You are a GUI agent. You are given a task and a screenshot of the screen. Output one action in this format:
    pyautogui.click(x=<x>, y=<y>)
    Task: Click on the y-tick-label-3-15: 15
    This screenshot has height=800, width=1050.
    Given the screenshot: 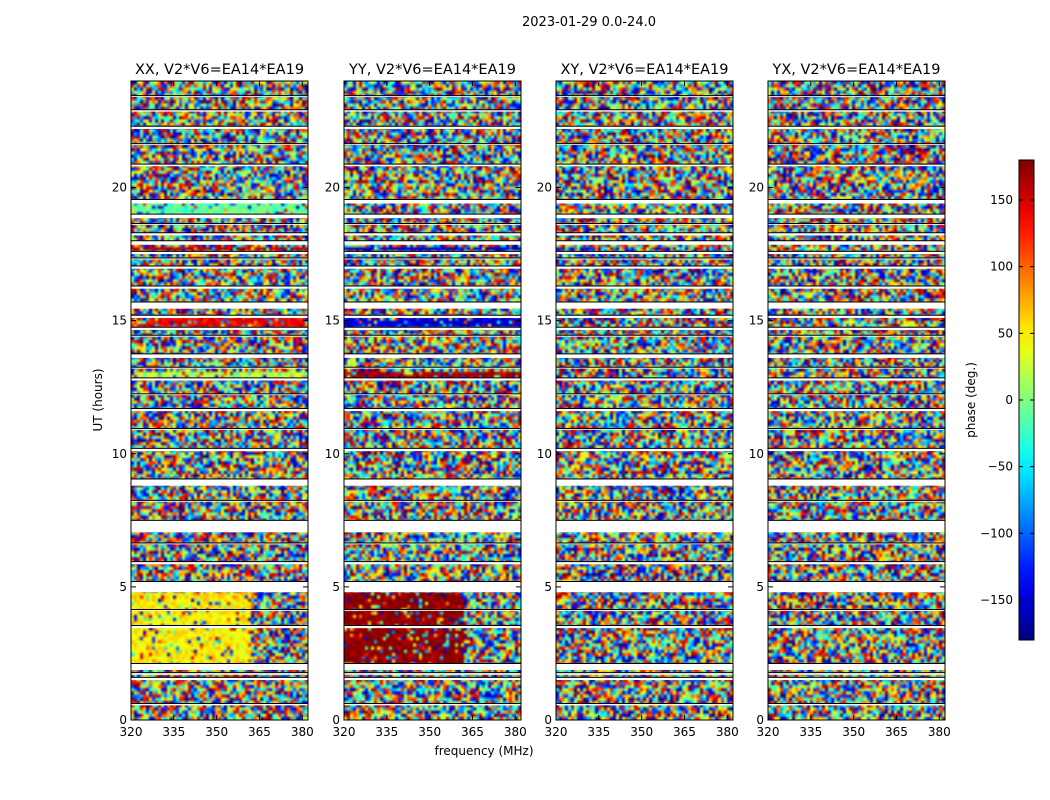 What is the action you would take?
    pyautogui.click(x=544, y=321)
    